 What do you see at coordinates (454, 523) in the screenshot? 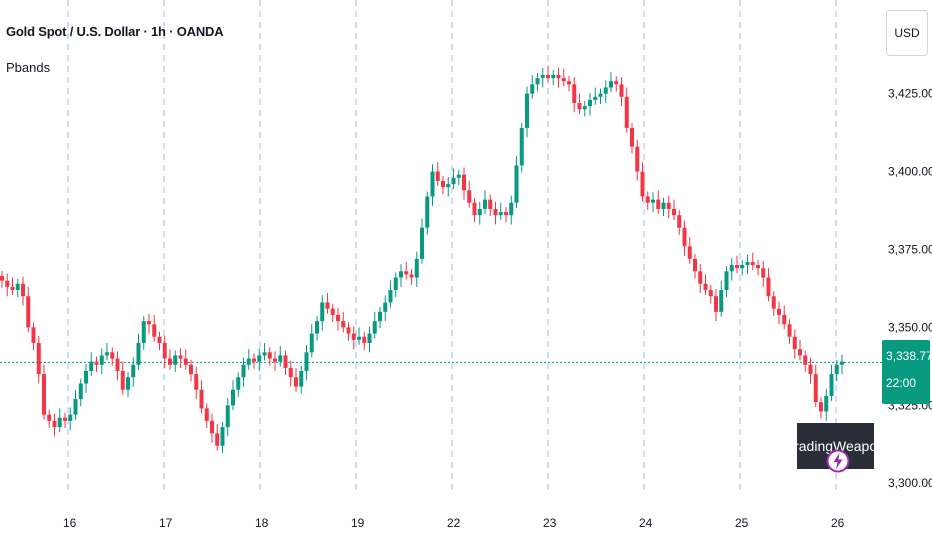
I see `time-axis: 16 17 18 19 22 23 24 25 26` at bounding box center [454, 523].